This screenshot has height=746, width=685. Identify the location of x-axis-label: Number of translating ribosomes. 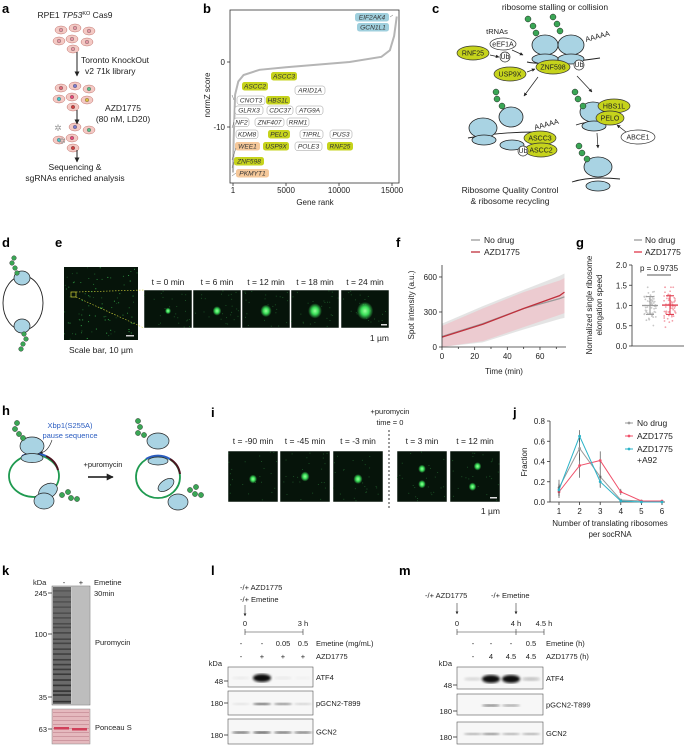
(610, 523).